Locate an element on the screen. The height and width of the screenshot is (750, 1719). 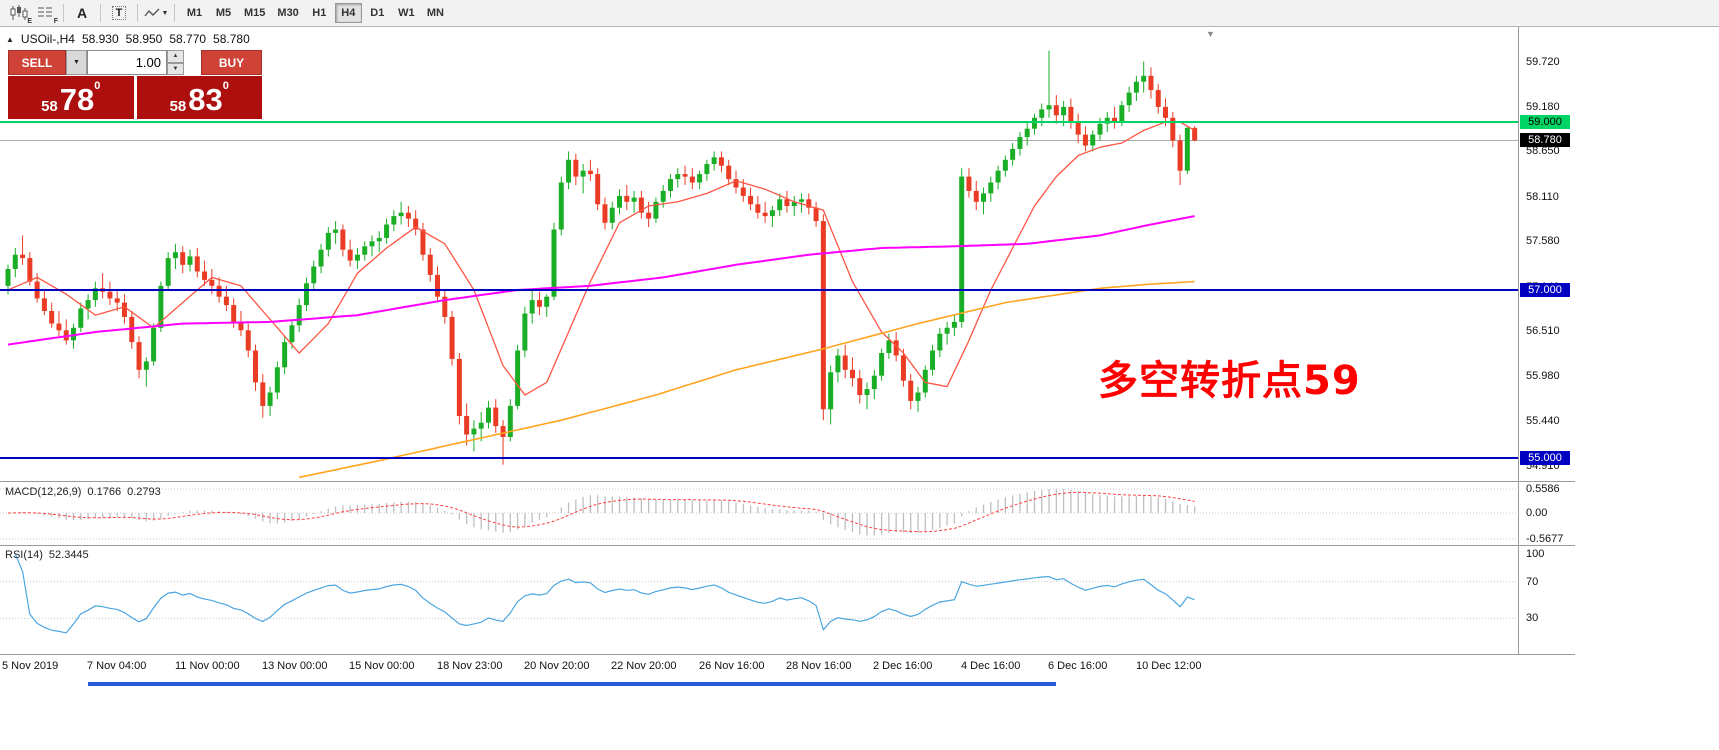
template-icon: T is located at coordinates (119, 13).